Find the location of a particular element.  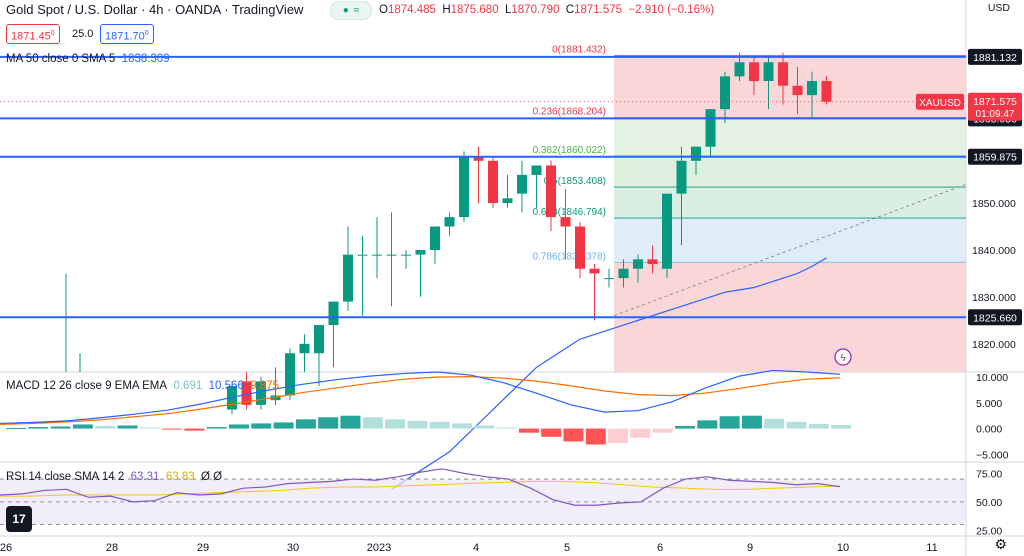

macd-axis-tick: 0.000 is located at coordinates (989, 430).